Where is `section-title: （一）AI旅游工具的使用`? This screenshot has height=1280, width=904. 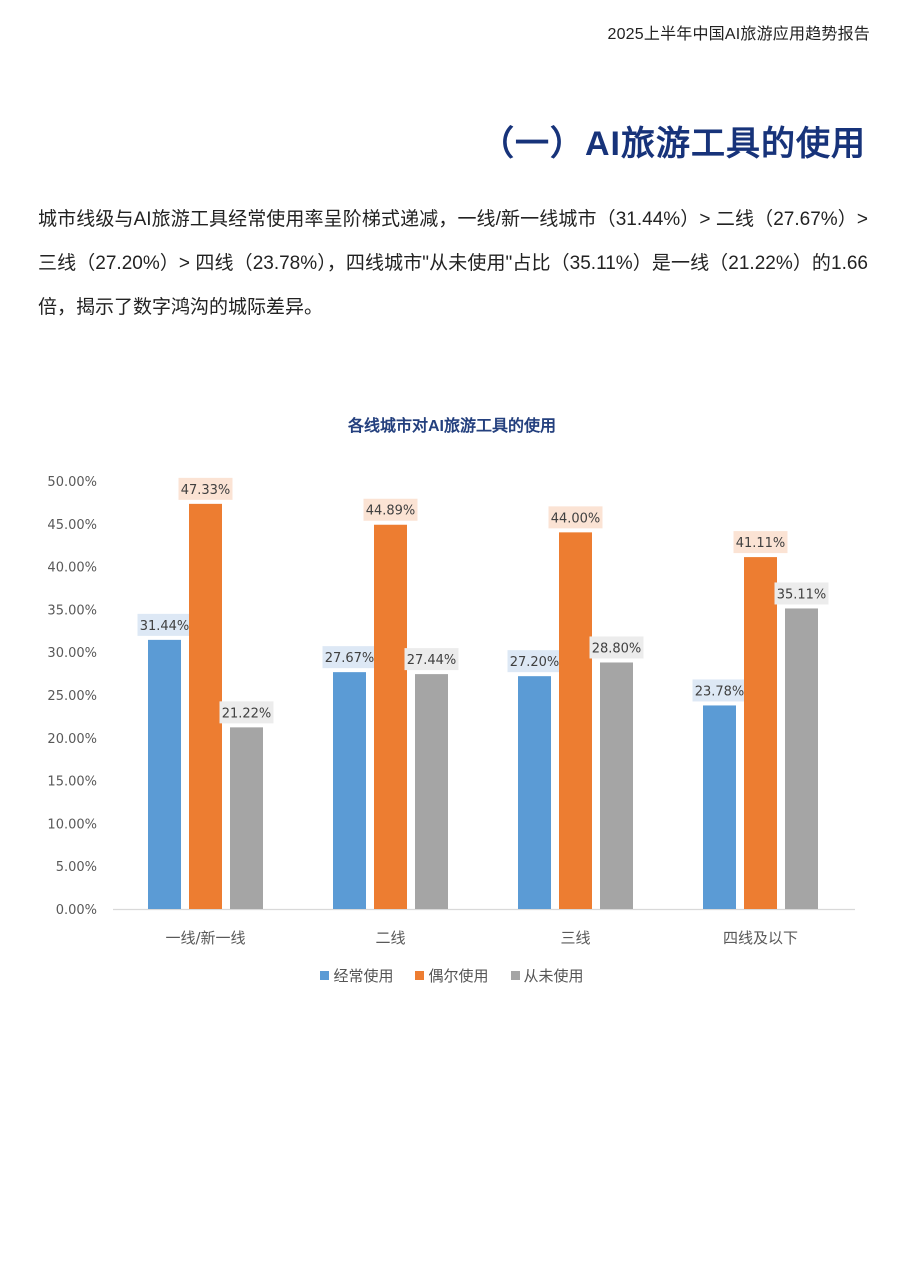
section-title: （一）AI旅游工具的使用 is located at coordinates (673, 144).